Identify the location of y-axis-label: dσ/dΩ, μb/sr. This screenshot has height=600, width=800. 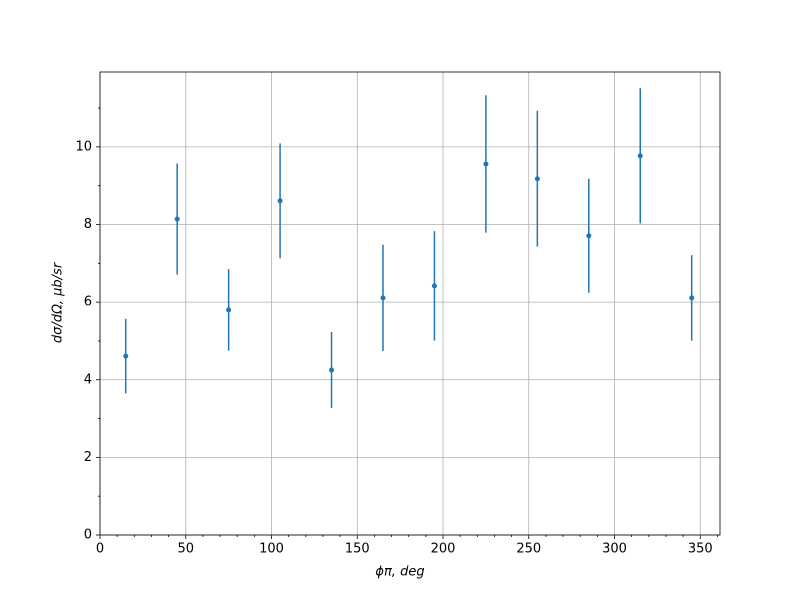
(58, 302).